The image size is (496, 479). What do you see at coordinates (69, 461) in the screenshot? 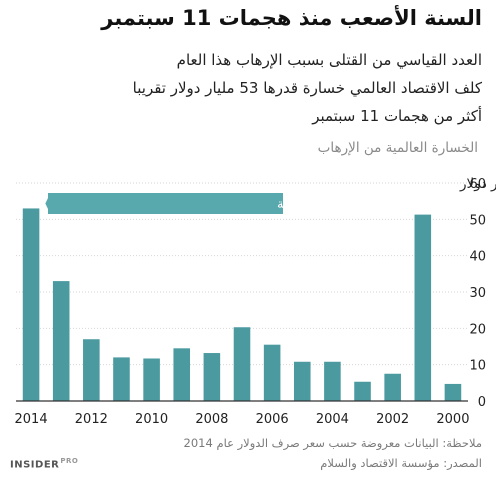
I see `logo-pro-text: PRO` at bounding box center [69, 461].